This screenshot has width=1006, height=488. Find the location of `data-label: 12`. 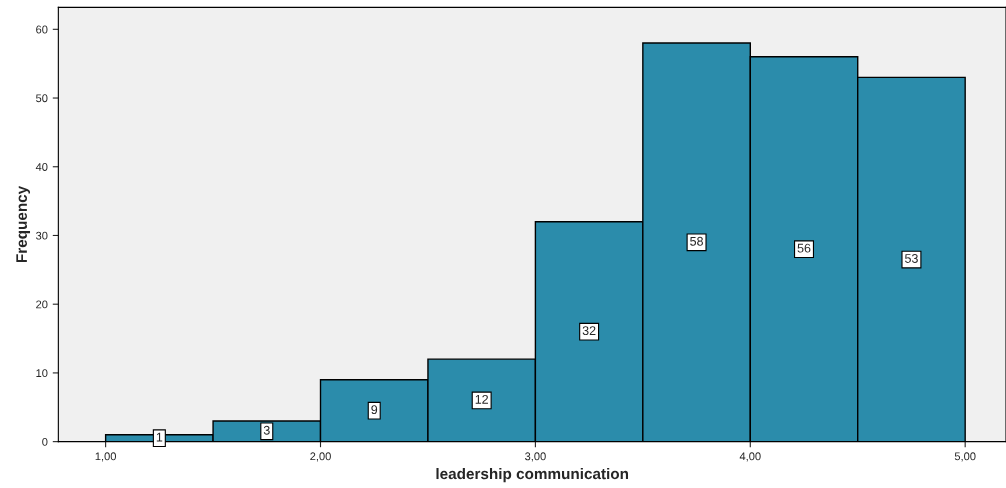

data-label: 12 is located at coordinates (481, 399).